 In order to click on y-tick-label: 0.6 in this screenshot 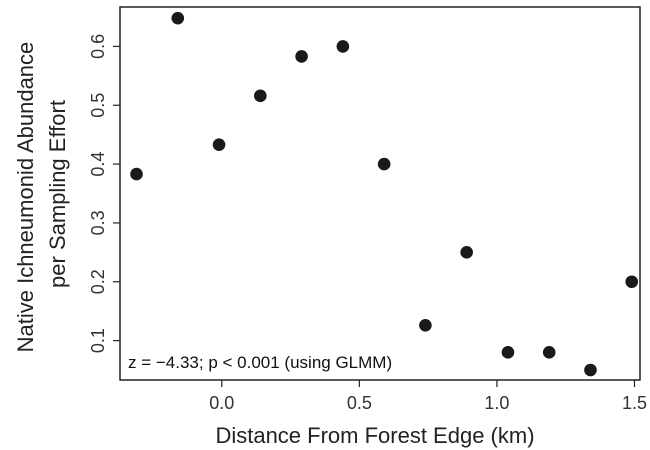, I will do `click(98, 46)`.